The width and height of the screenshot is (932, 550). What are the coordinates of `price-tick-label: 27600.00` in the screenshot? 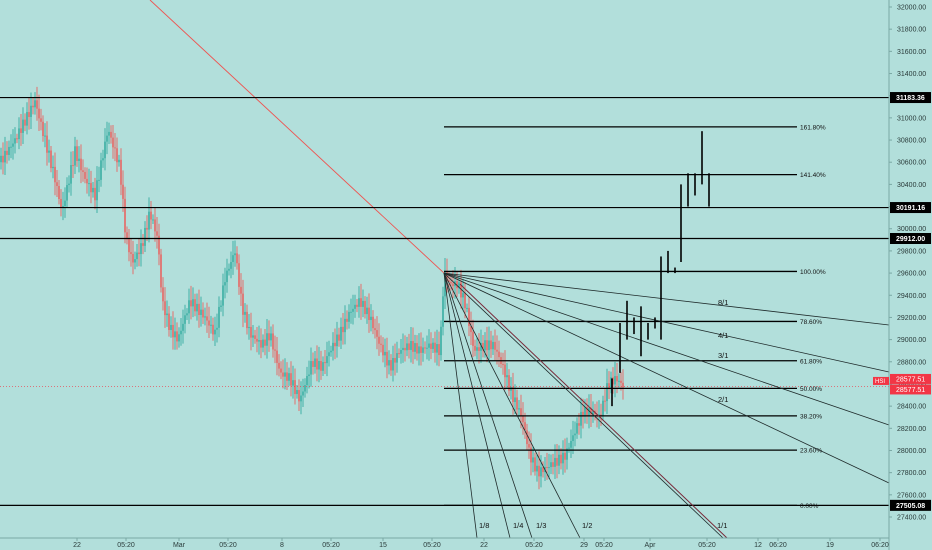 It's located at (911, 495).